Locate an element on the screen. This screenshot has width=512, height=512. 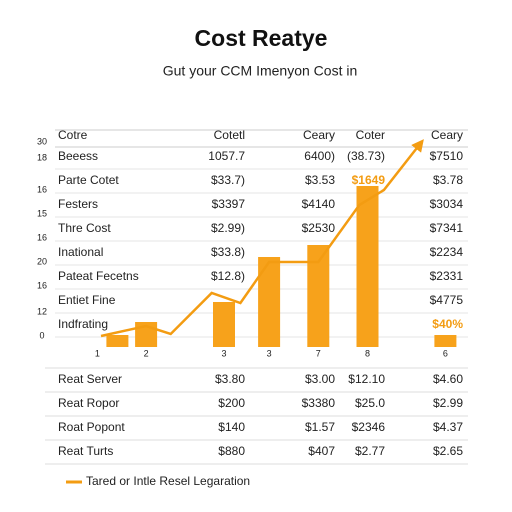
side-label: 30 is located at coordinates (42, 141).